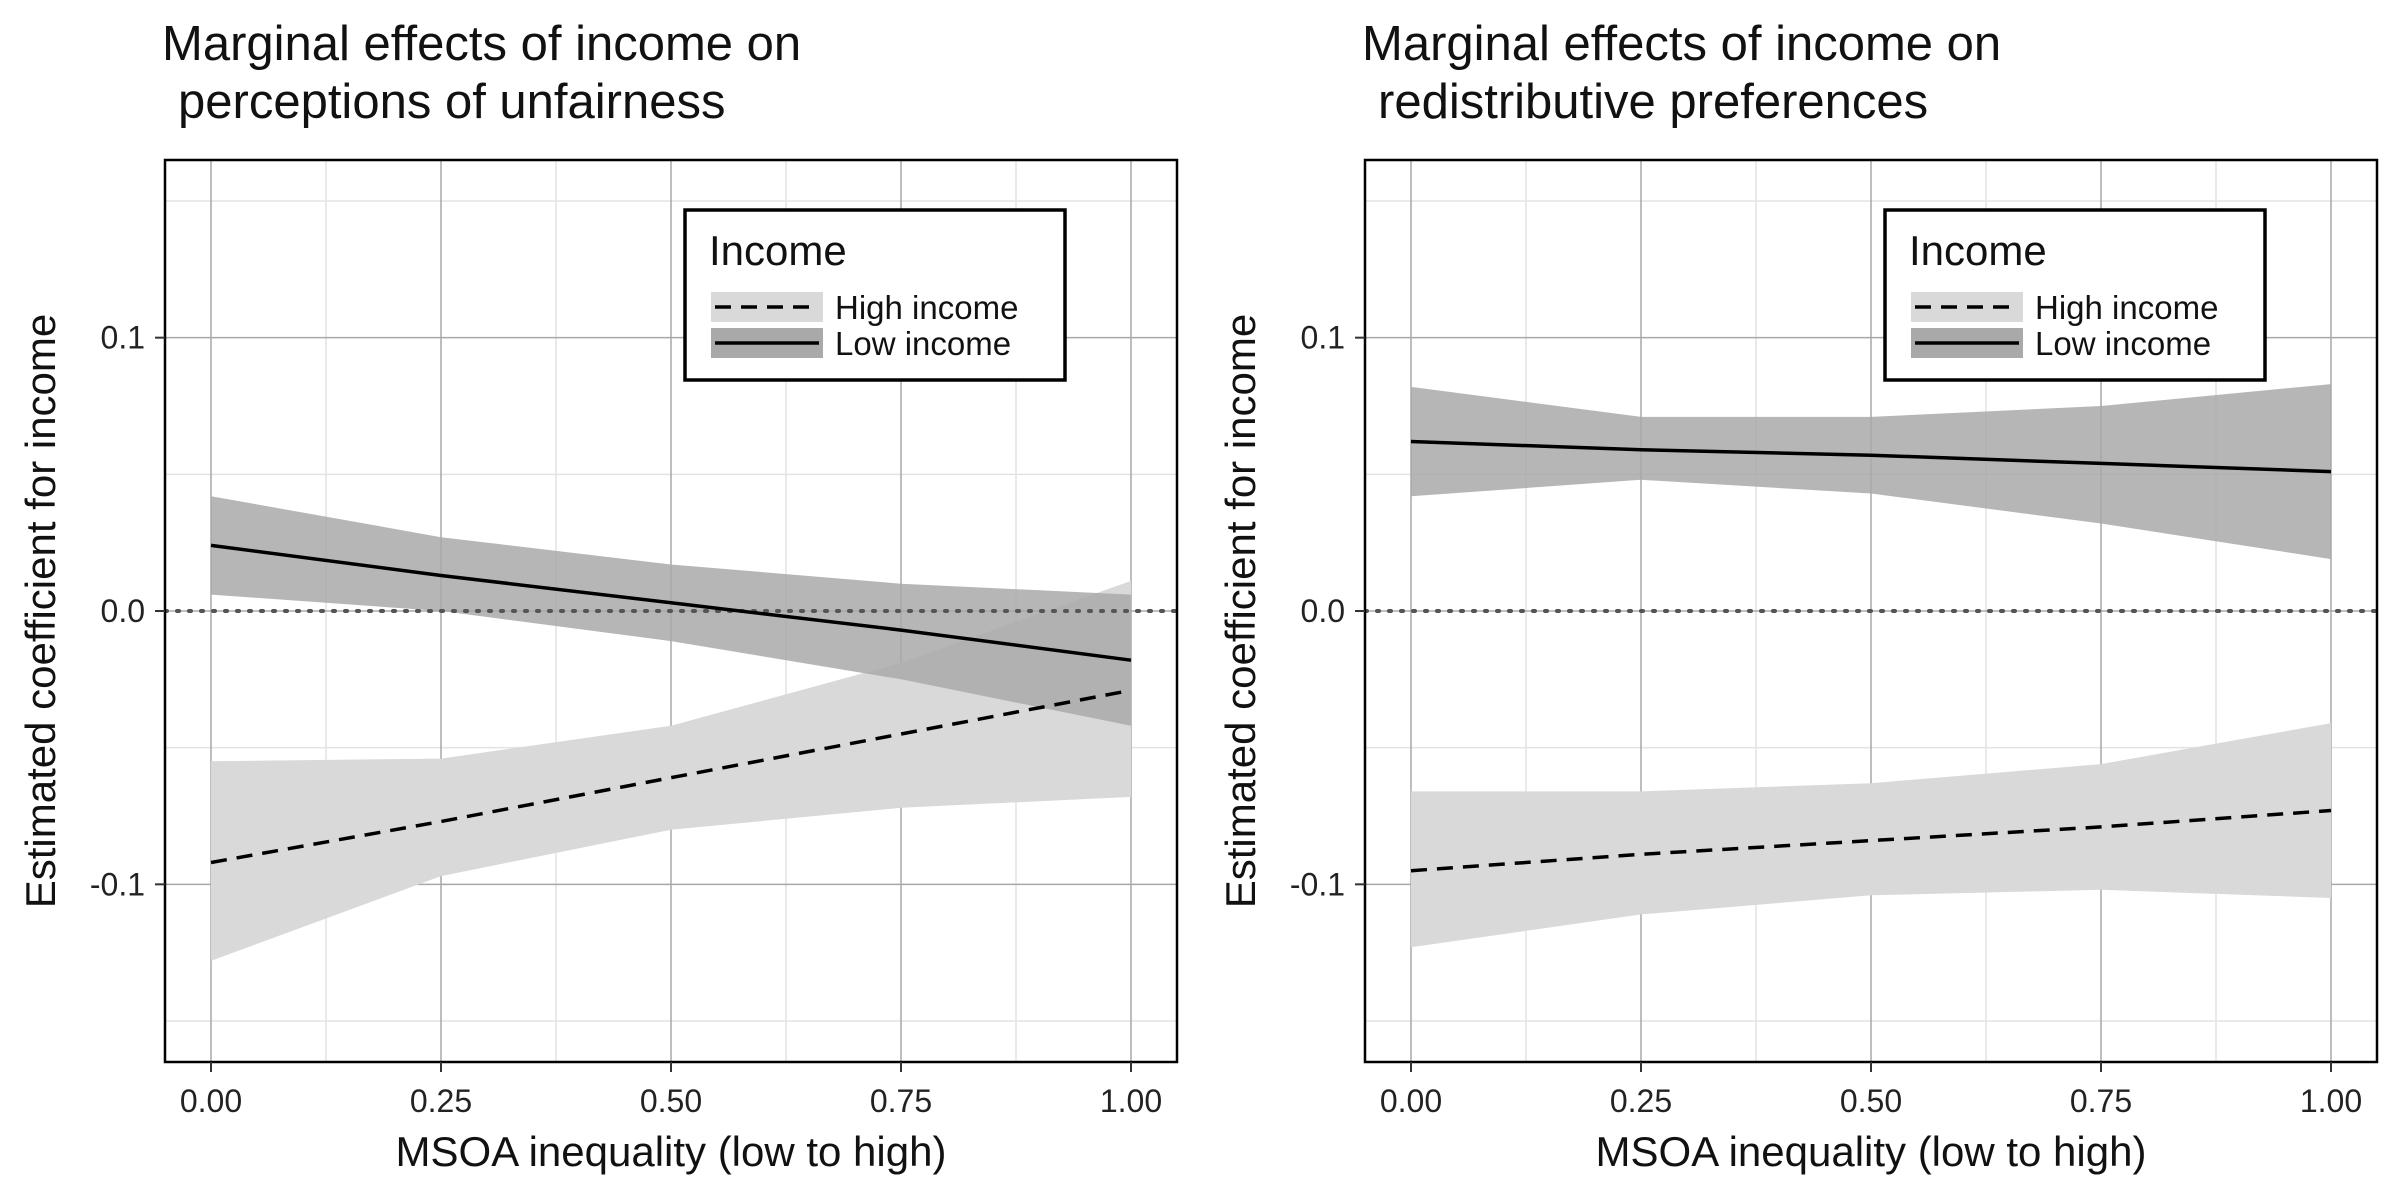  I want to click on panel-title-line2: redistributive preferences, so click(1653, 102).